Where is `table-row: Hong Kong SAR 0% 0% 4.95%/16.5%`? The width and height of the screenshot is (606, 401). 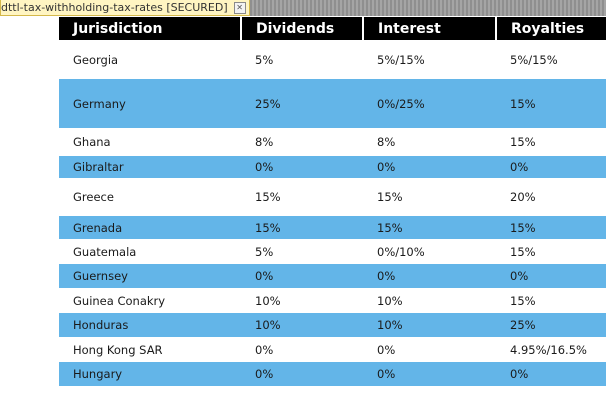
table-row: Hong Kong SAR 0% 0% 4.95%/16.5% is located at coordinates (332, 349).